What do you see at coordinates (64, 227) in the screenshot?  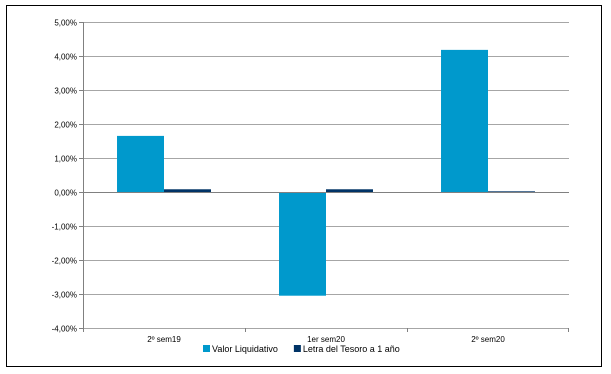 I see `y-tick-label: -1,00%` at bounding box center [64, 227].